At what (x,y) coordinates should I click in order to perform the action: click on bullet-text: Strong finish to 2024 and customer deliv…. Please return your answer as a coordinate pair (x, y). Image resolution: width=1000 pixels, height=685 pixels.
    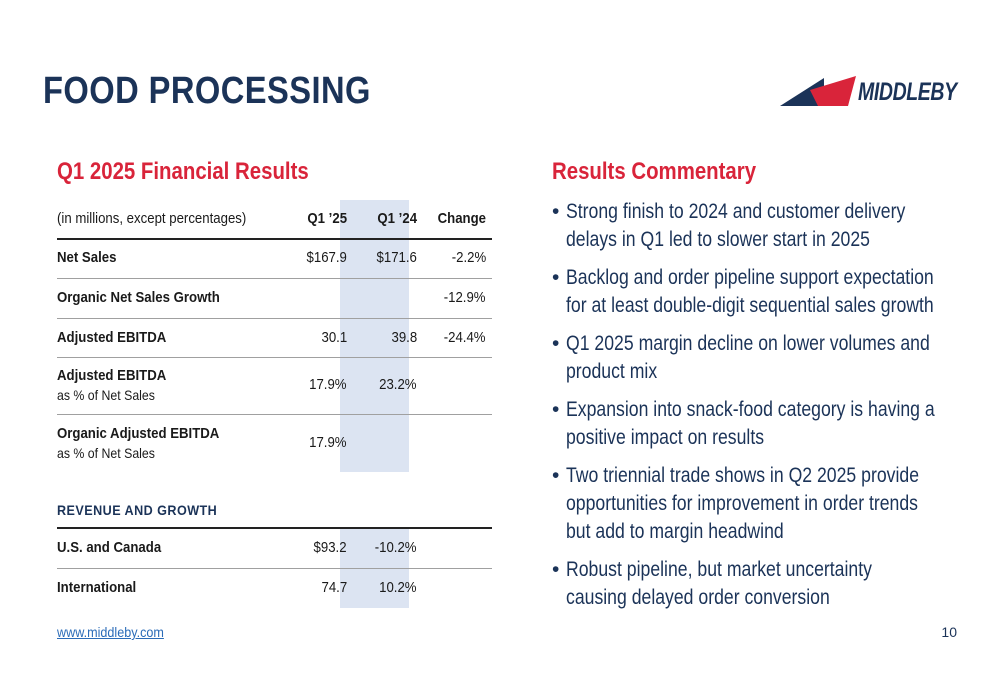
    Looking at the image, I should click on (736, 225).